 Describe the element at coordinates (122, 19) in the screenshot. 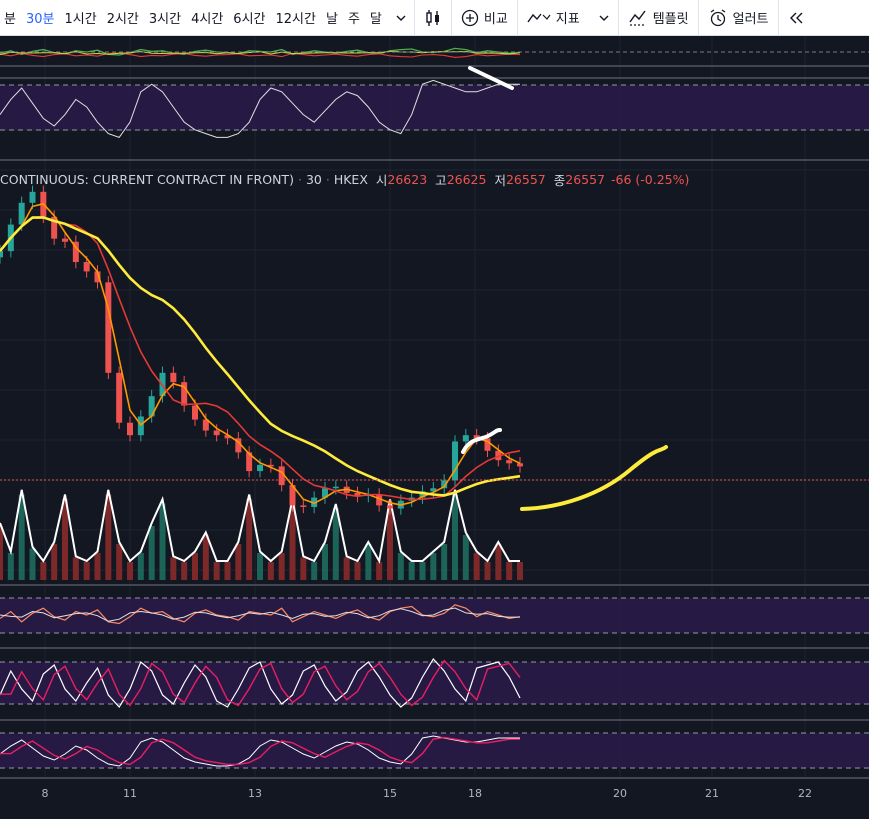

I see `interval-3: 2시간` at that location.